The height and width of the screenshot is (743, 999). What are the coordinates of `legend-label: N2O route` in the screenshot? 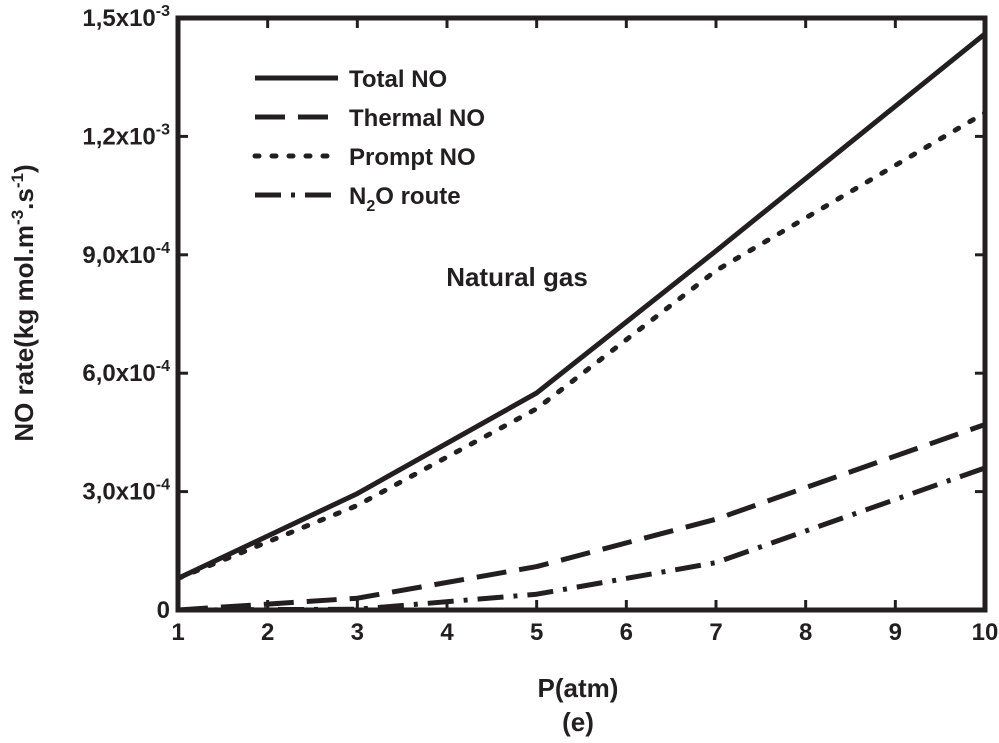 It's located at (405, 199).